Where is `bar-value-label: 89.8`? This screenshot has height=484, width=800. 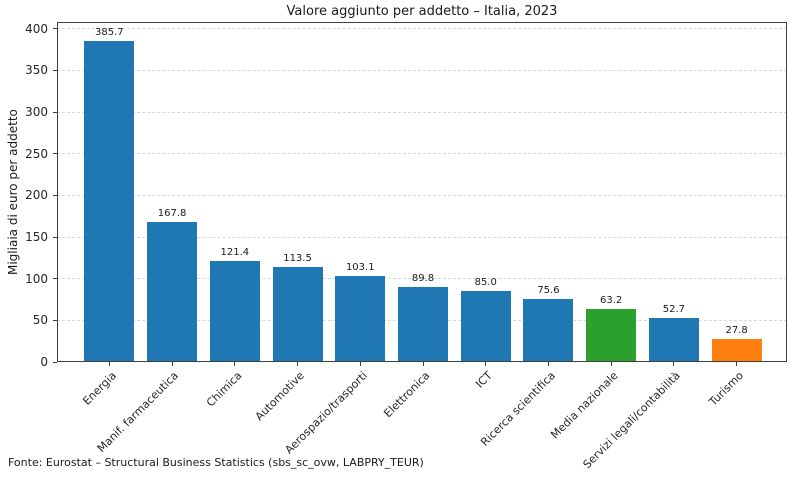
bar-value-label: 89.8 is located at coordinates (423, 279).